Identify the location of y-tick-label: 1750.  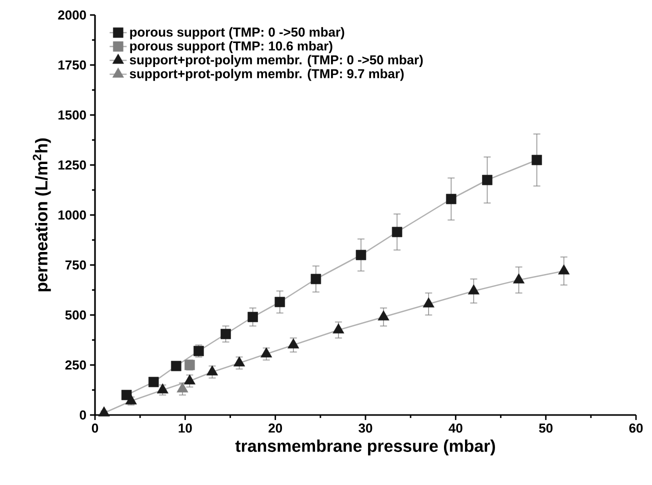
(72, 65).